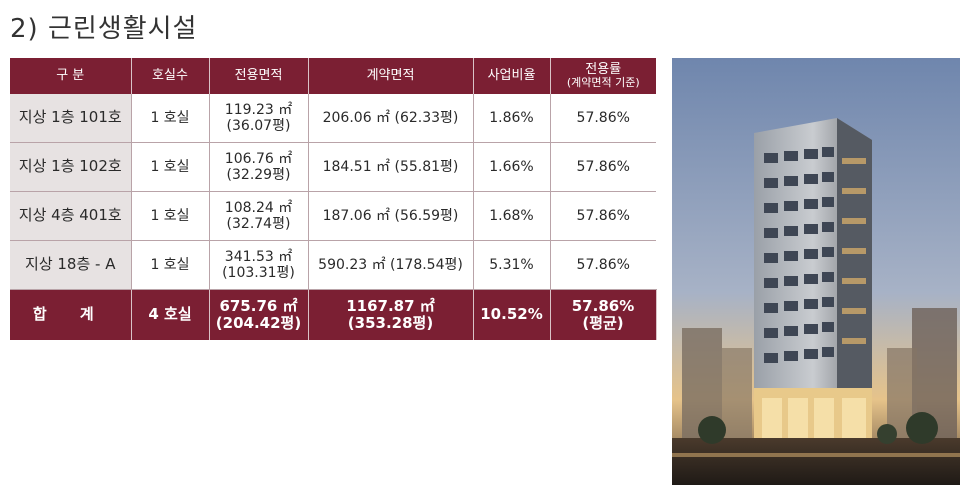 Image resolution: width=966 pixels, height=493 pixels. I want to click on total-rooms: 4 호실, so click(170, 314).